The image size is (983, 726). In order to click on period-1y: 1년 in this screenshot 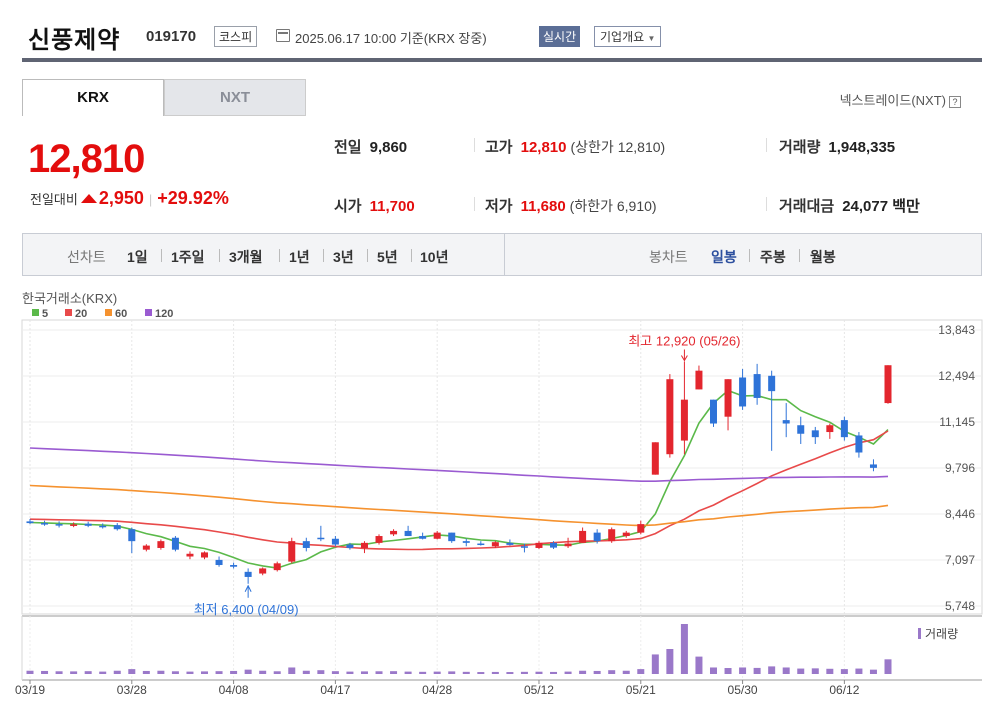, I will do `click(299, 257)`.